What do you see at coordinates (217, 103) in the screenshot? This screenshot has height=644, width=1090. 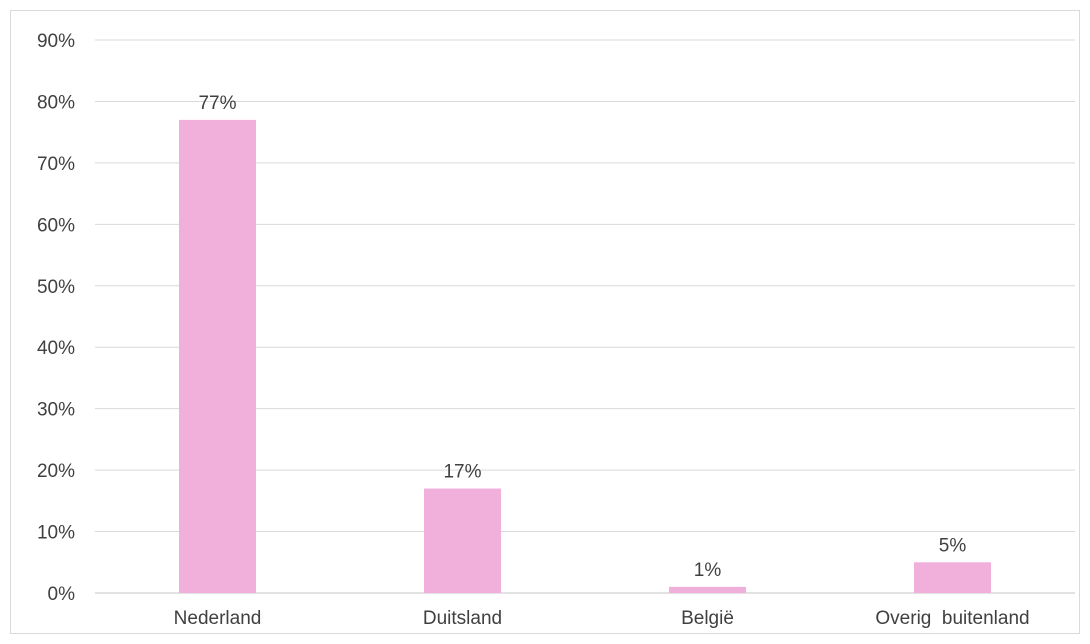 I see `bar-value-label: 77%` at bounding box center [217, 103].